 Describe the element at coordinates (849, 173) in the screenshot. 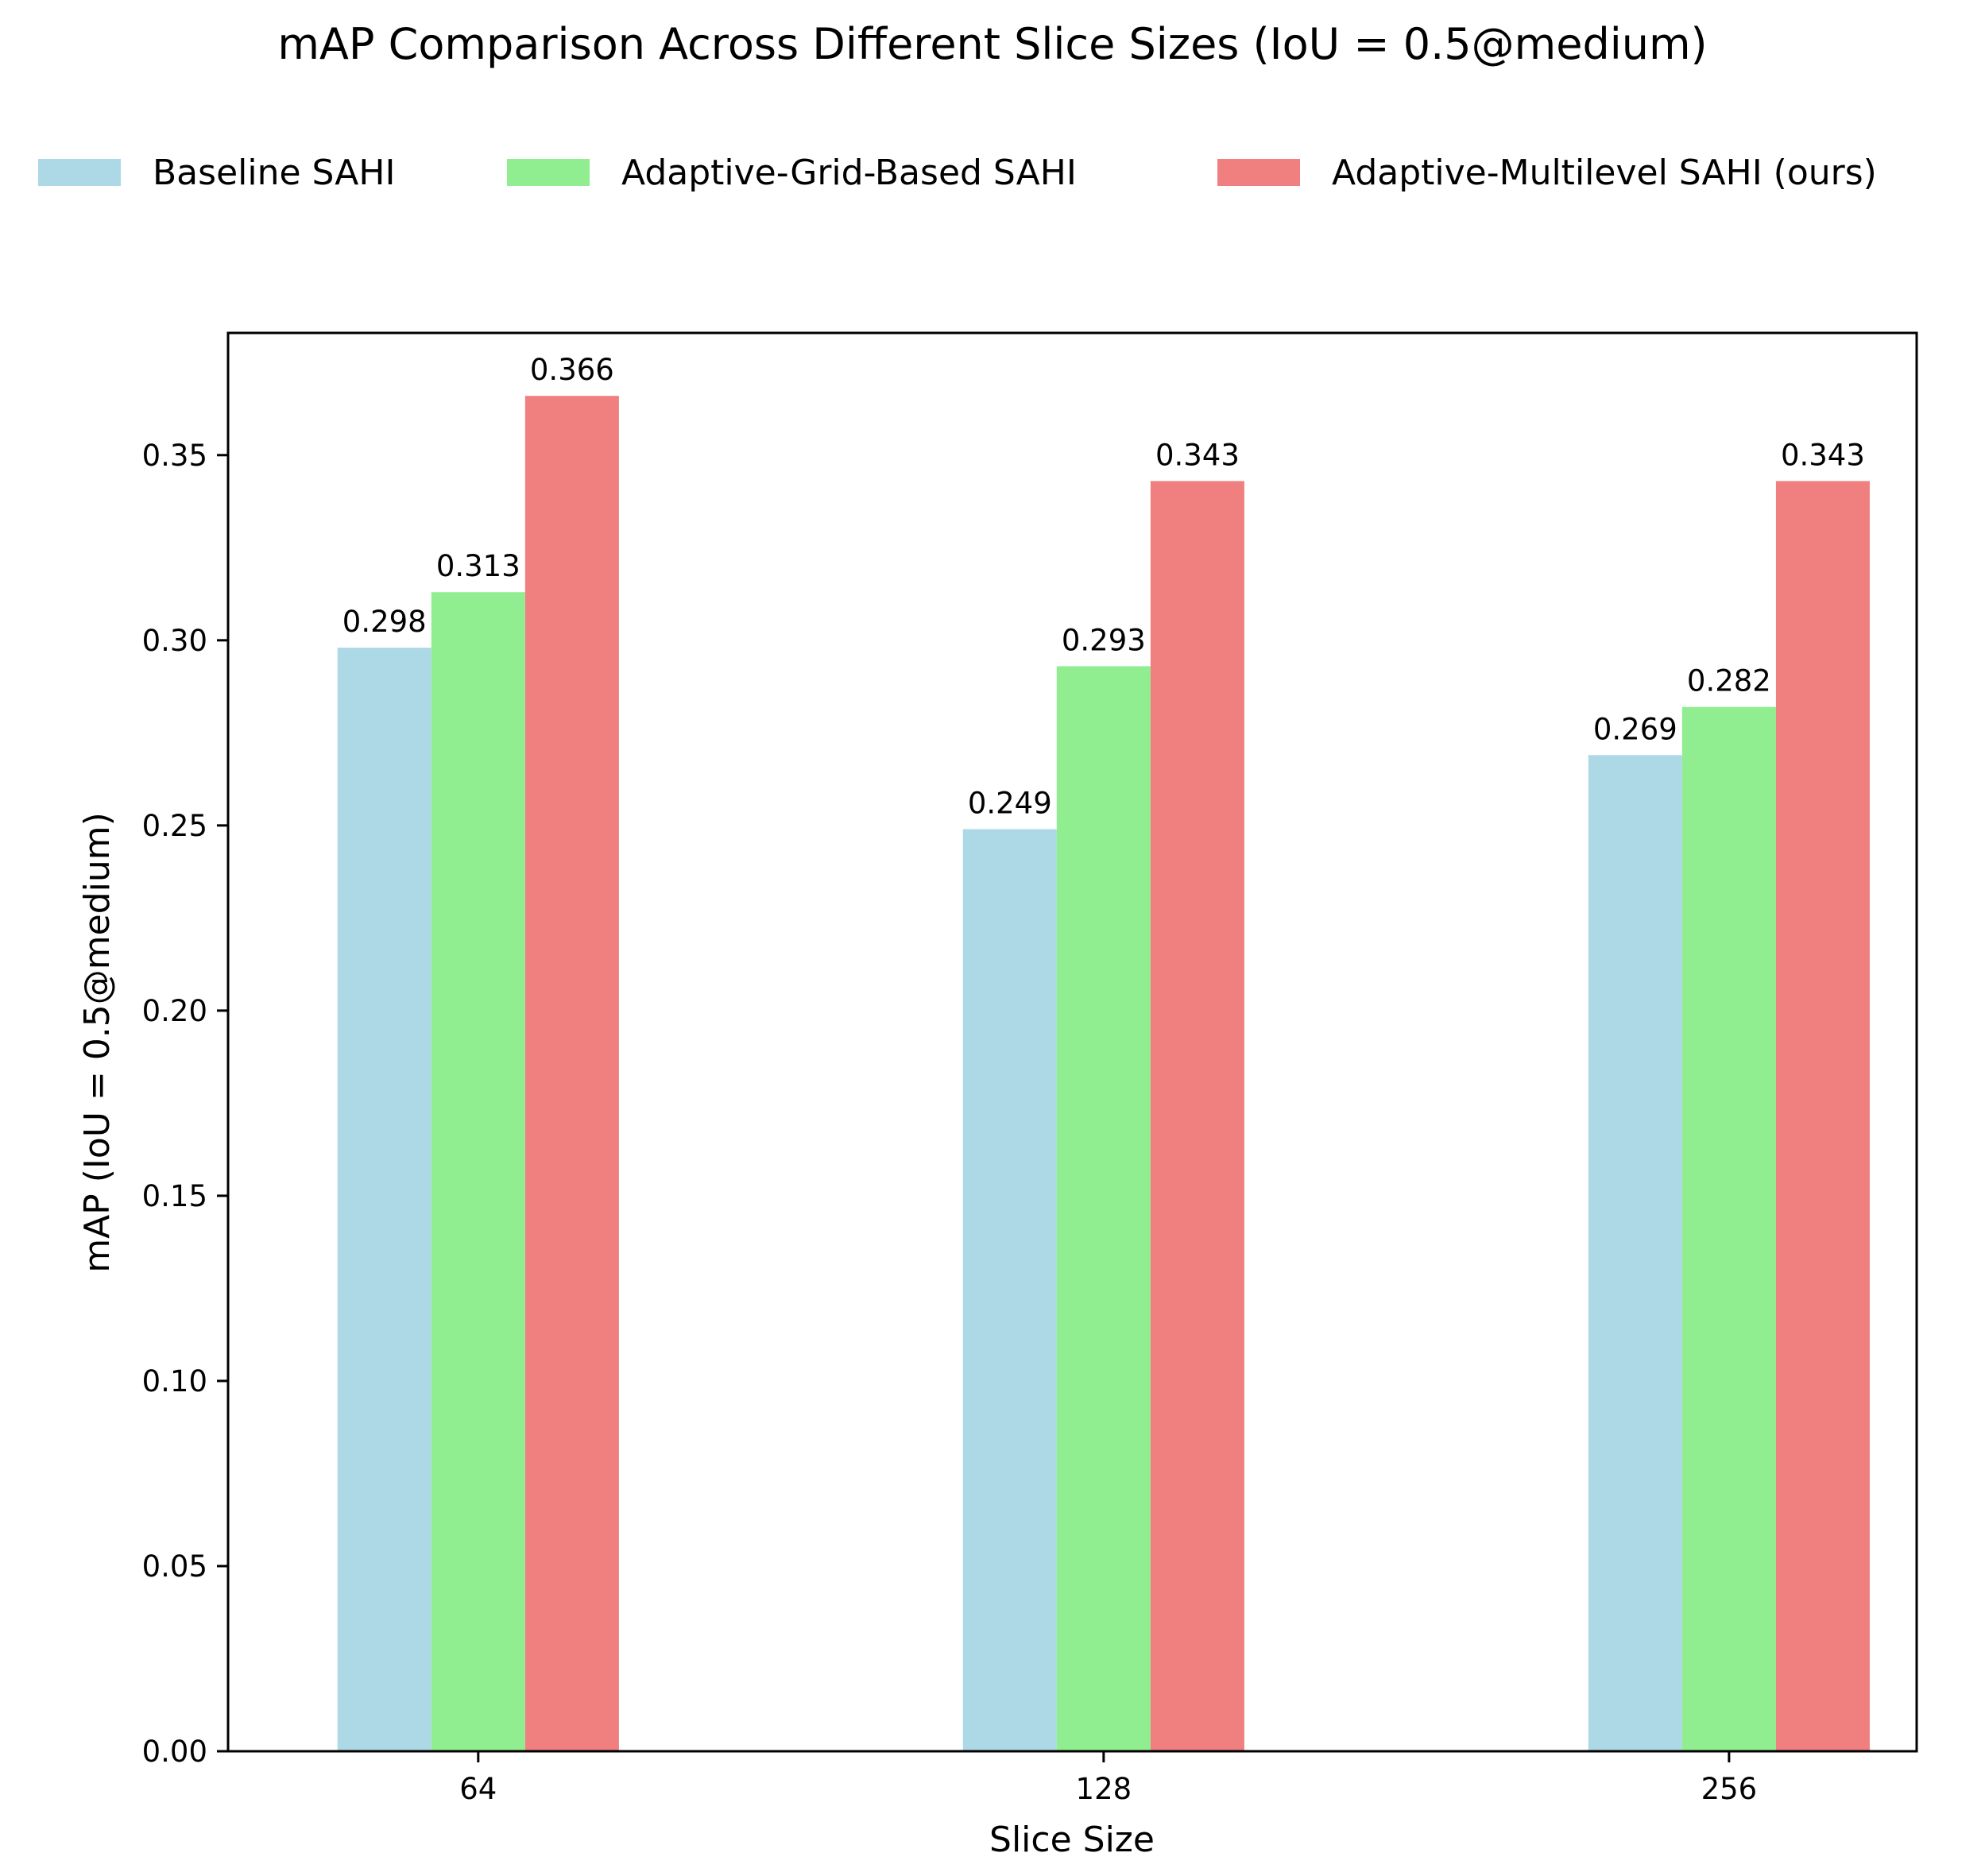

I see `legend-label-1: Adaptive-Grid-Based SAHI` at that location.